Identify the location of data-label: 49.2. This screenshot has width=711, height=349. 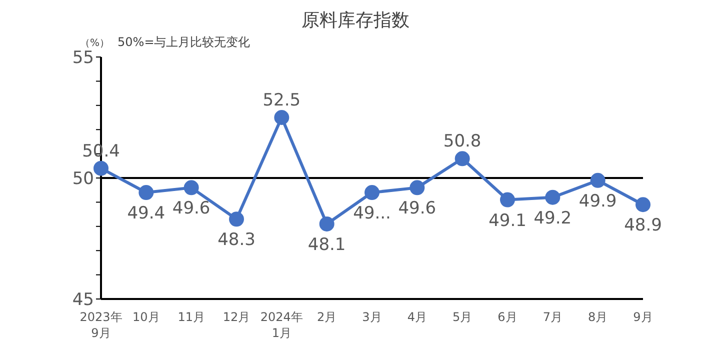
(553, 218).